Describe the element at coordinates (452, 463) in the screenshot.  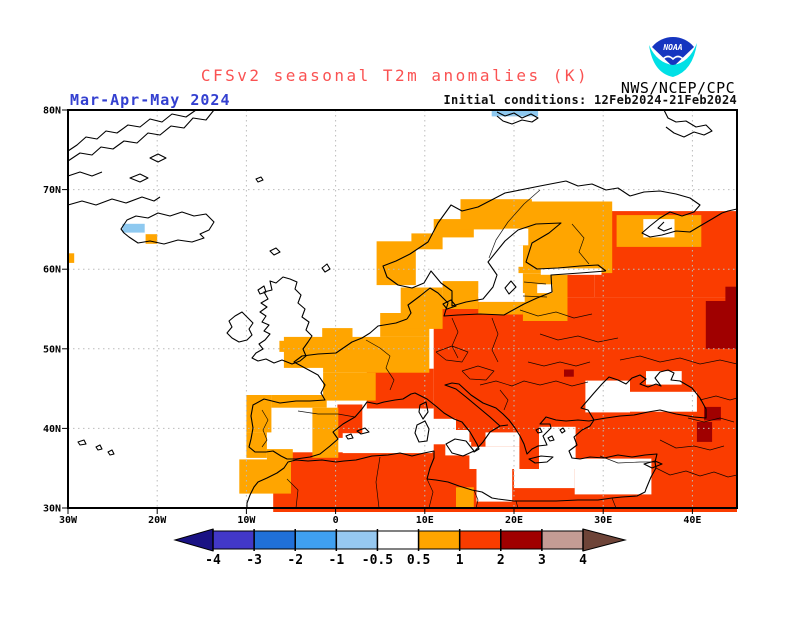
I see `coastline-turkey-levant-africa` at that location.